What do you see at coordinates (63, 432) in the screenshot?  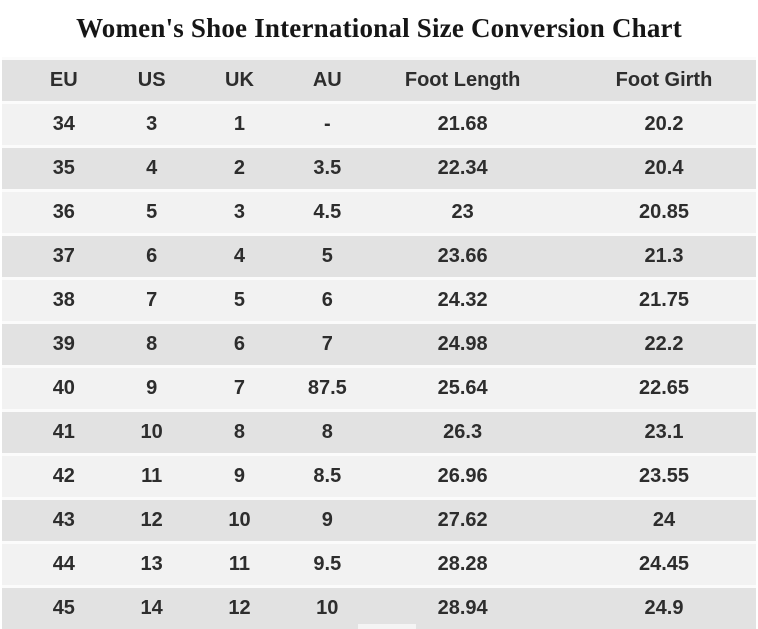 I see `table-cell: 41` at bounding box center [63, 432].